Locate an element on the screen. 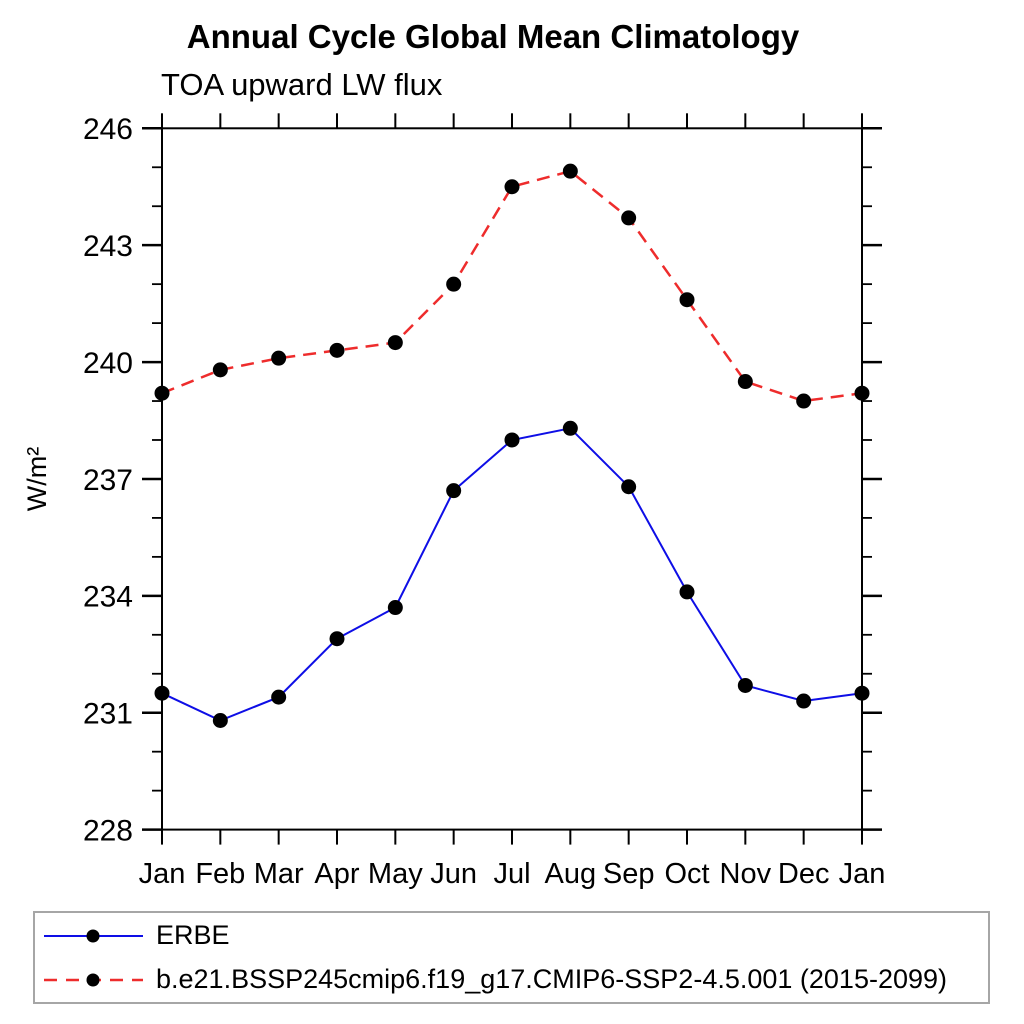  y-tick-label: 231 is located at coordinates (108, 714).